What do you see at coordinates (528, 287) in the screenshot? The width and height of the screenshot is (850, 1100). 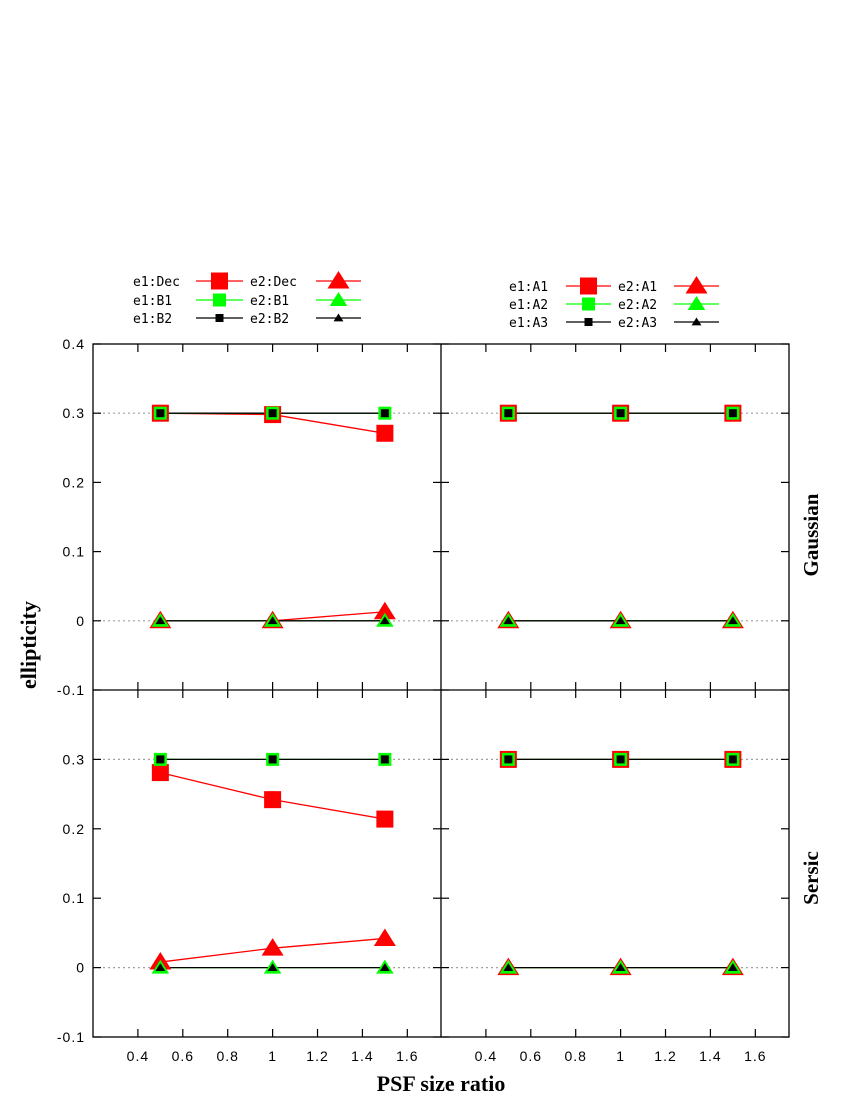 I see `legend-label: e1:A1` at bounding box center [528, 287].